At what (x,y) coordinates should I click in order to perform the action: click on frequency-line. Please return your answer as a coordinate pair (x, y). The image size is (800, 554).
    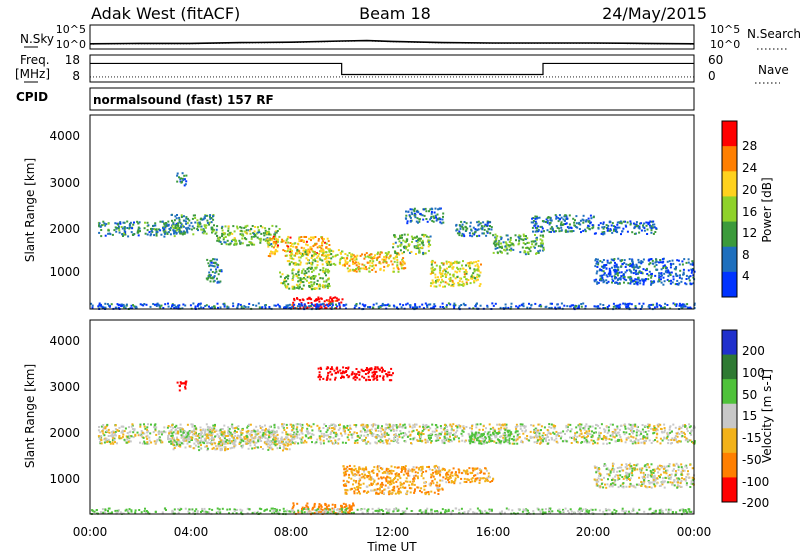
    Looking at the image, I should click on (392, 69).